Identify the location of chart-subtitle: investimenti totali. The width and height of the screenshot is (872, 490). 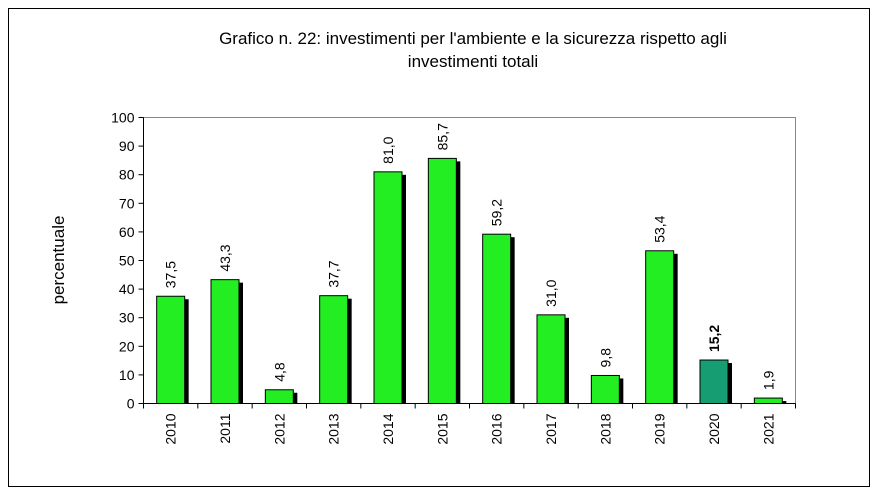
(473, 61).